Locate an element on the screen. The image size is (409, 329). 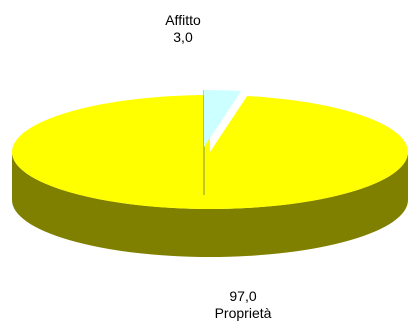
data-label-propriet--name: Proprietà is located at coordinates (243, 313).